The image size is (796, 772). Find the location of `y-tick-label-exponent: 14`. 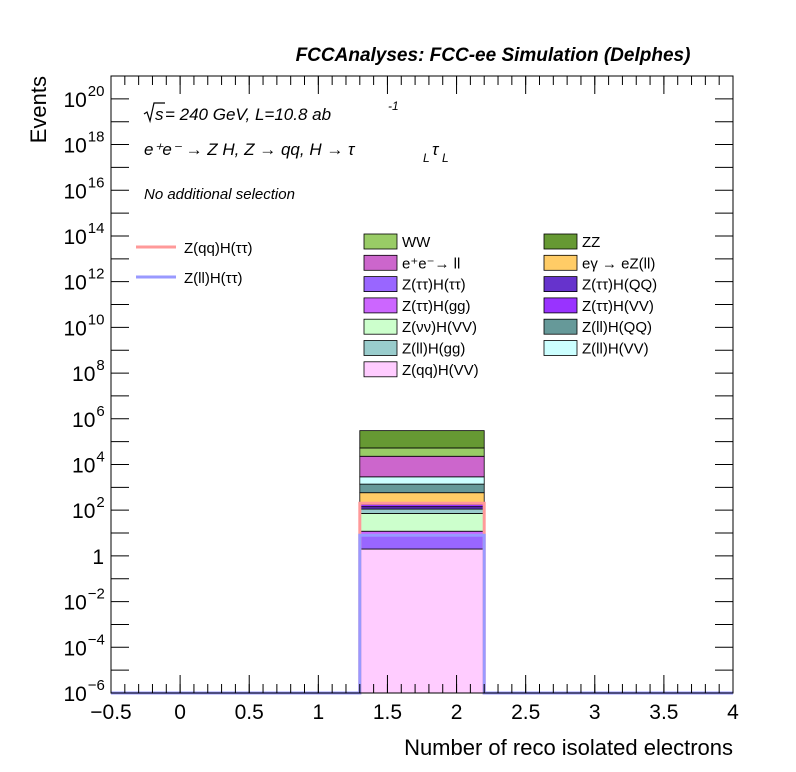

y-tick-label-exponent: 14 is located at coordinates (96, 228).